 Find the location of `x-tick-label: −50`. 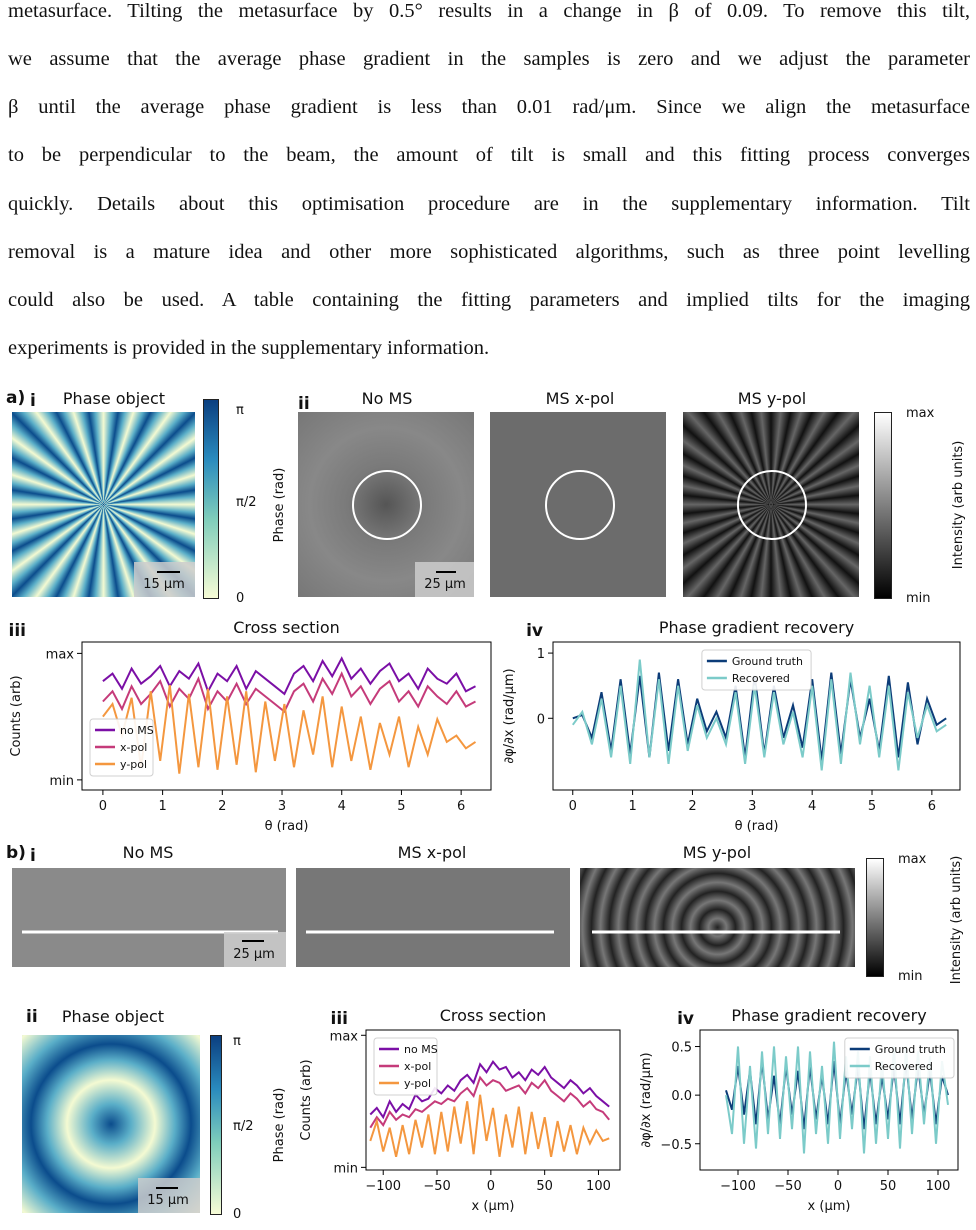

x-tick-label: −50 is located at coordinates (787, 1186).